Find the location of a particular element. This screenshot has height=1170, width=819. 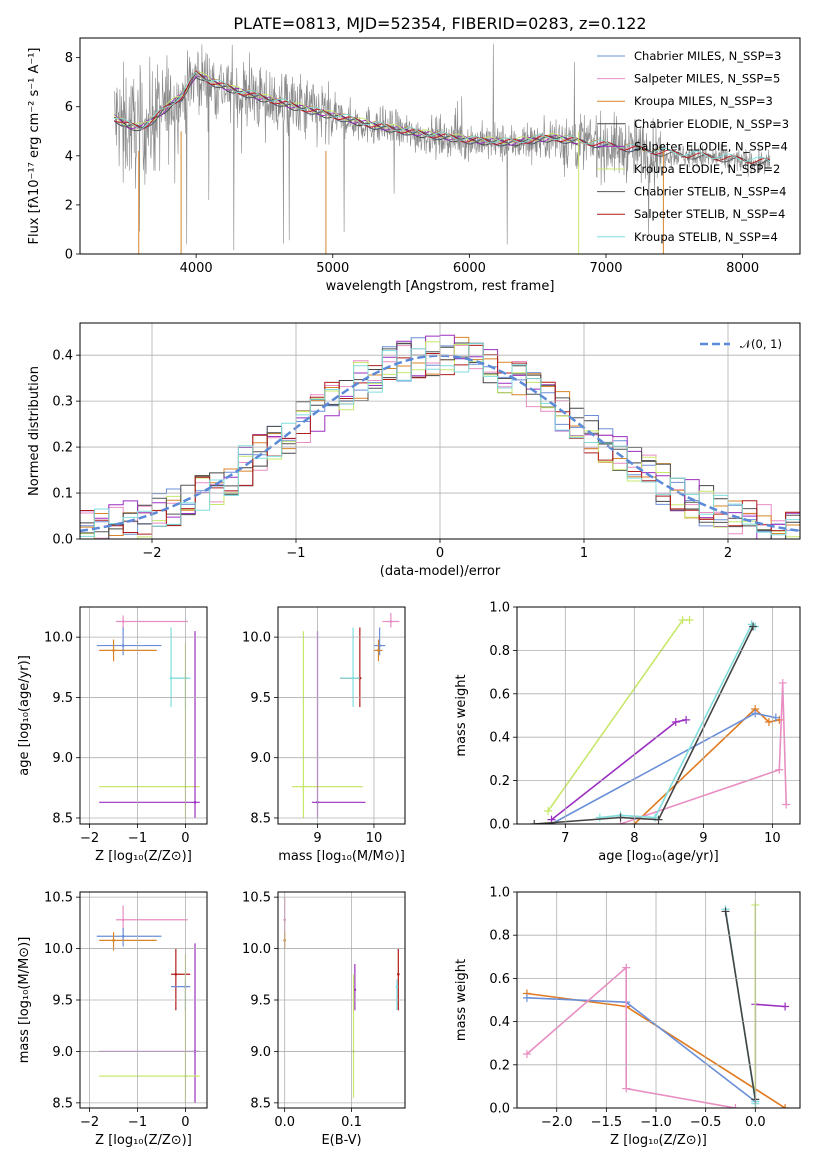

weight_vs_Z-frame is located at coordinates (658, 1000).